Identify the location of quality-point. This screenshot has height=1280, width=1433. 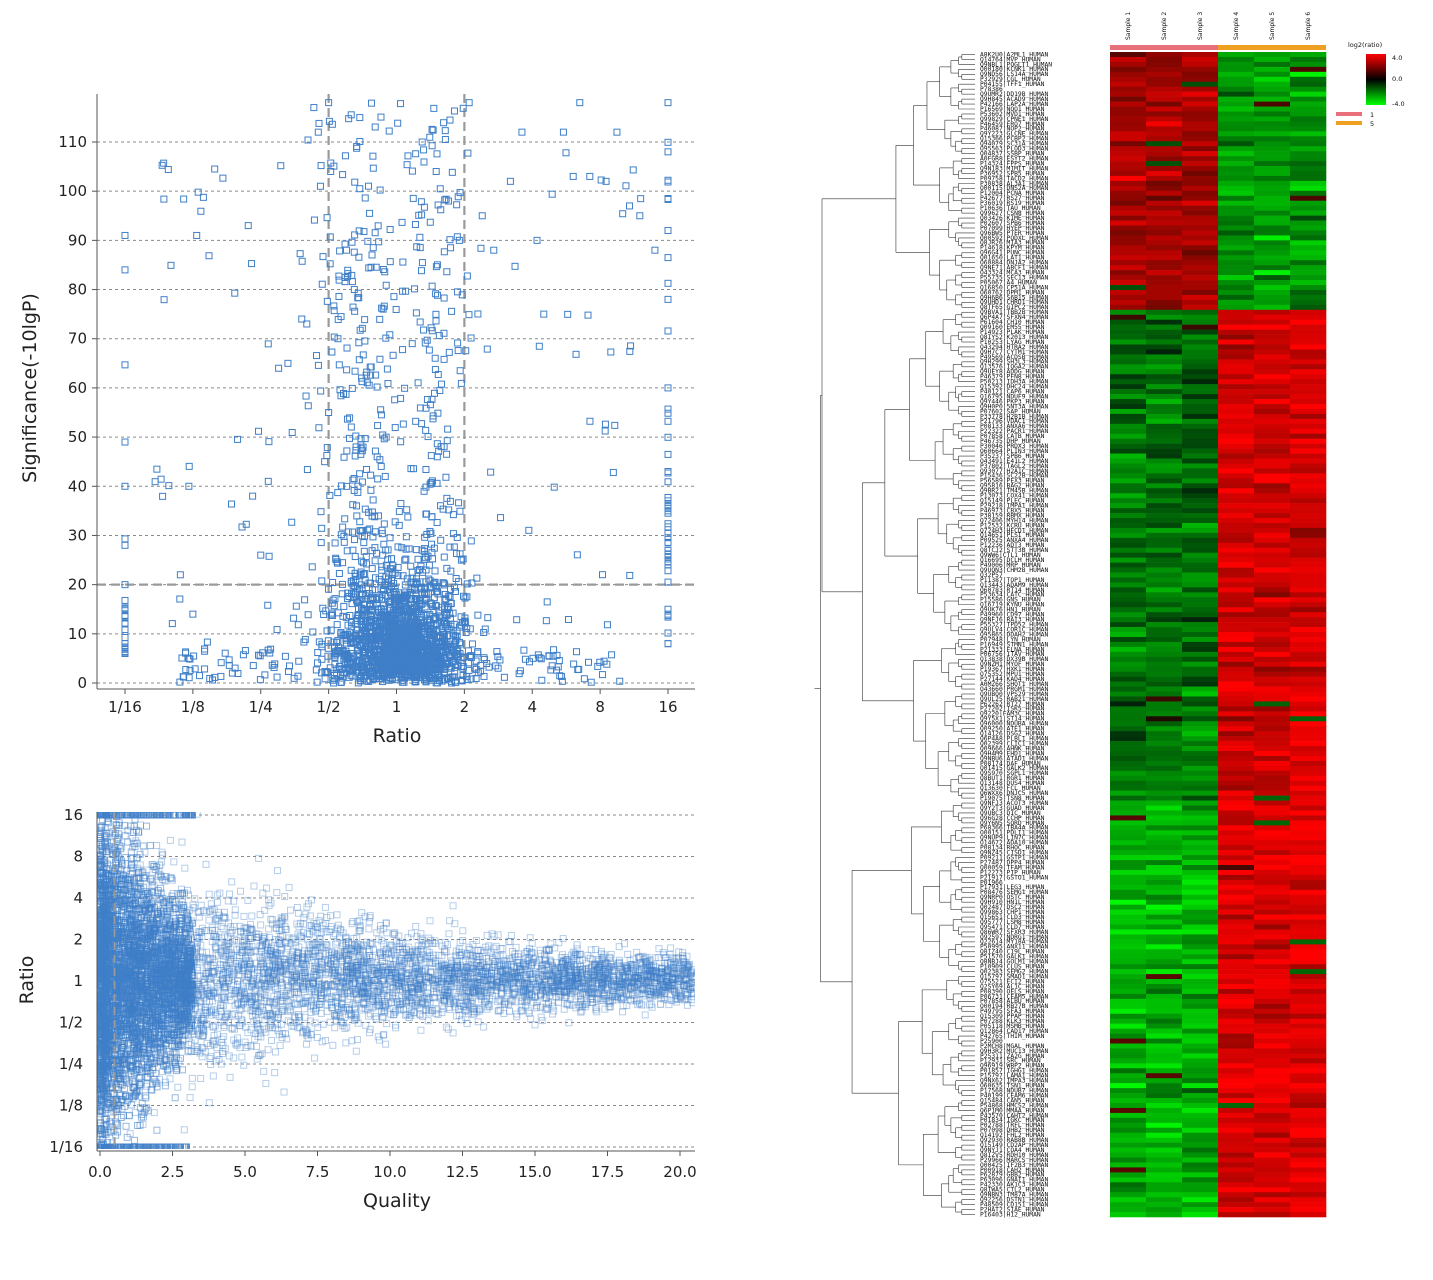
(150, 846).